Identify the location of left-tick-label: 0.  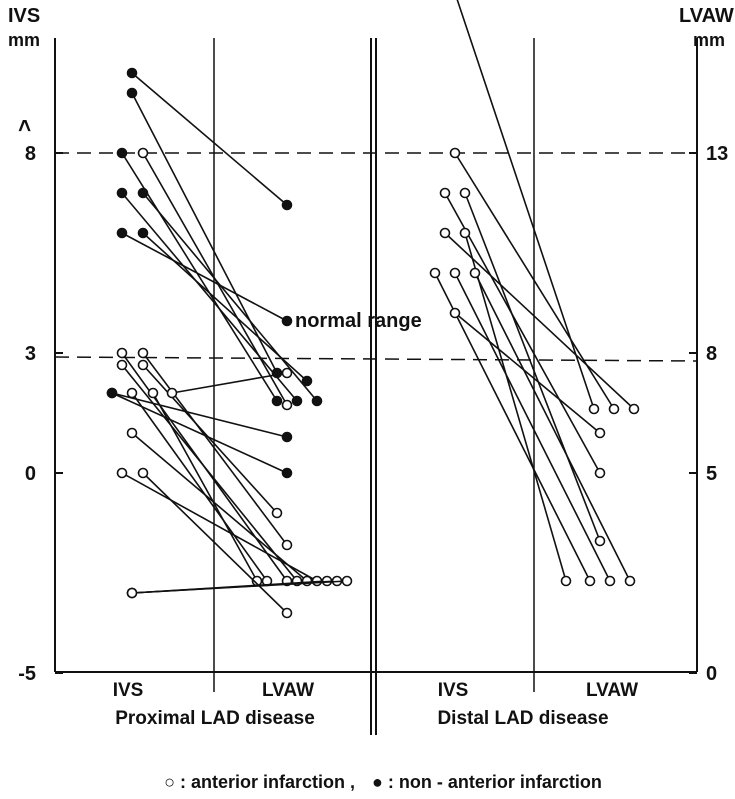
(30, 474).